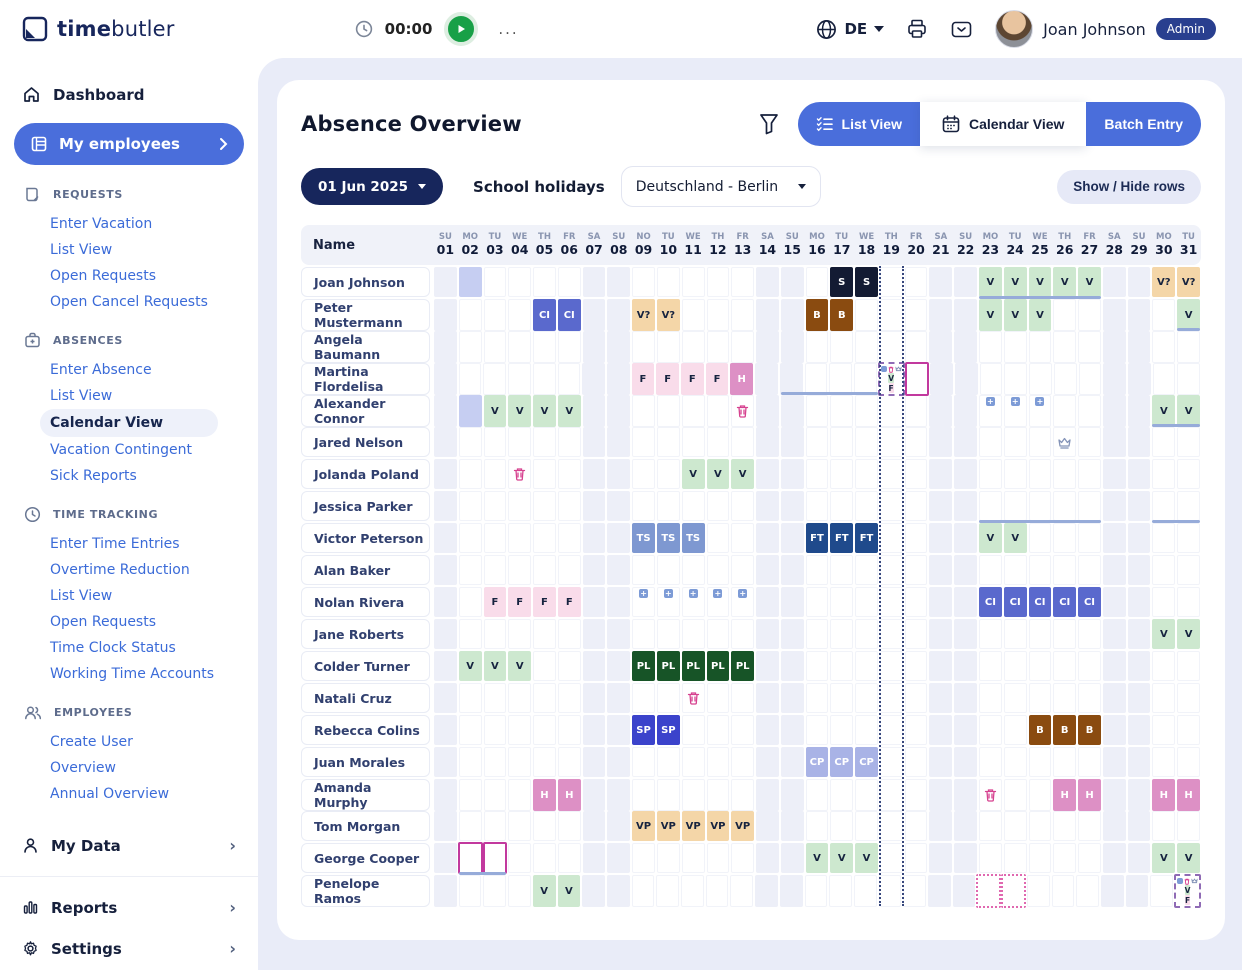 The height and width of the screenshot is (970, 1242). Describe the element at coordinates (898, 369) in the screenshot. I see `crown-icon` at that location.